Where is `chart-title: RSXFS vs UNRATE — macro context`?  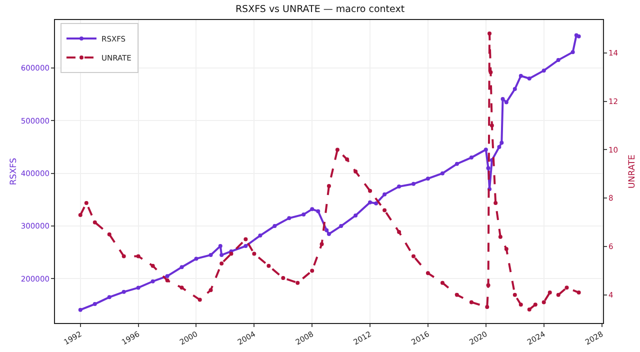 chart-title: RSXFS vs UNRATE — macro context is located at coordinates (320, 9).